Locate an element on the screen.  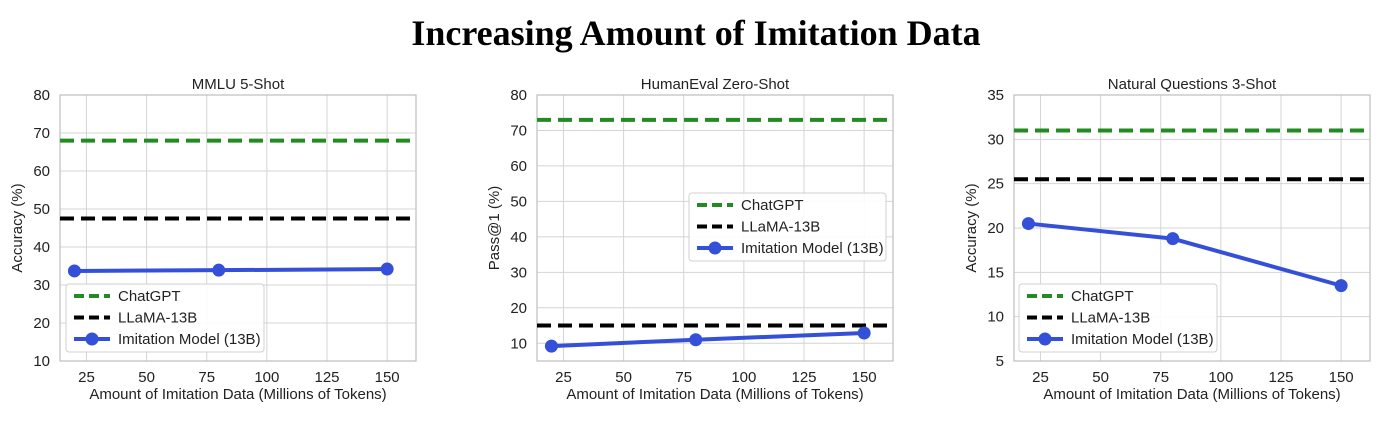
chart-title: MMLU 5-Shot is located at coordinates (238, 84).